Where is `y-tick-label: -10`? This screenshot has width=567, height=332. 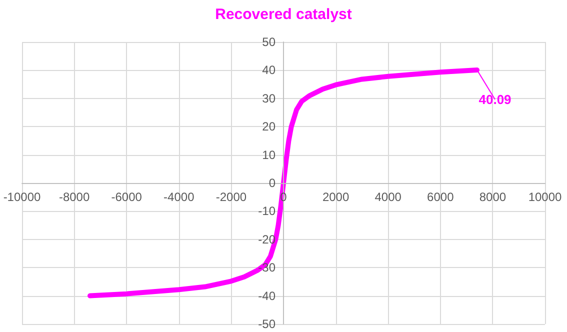 y-tick-label: -10 is located at coordinates (267, 211).